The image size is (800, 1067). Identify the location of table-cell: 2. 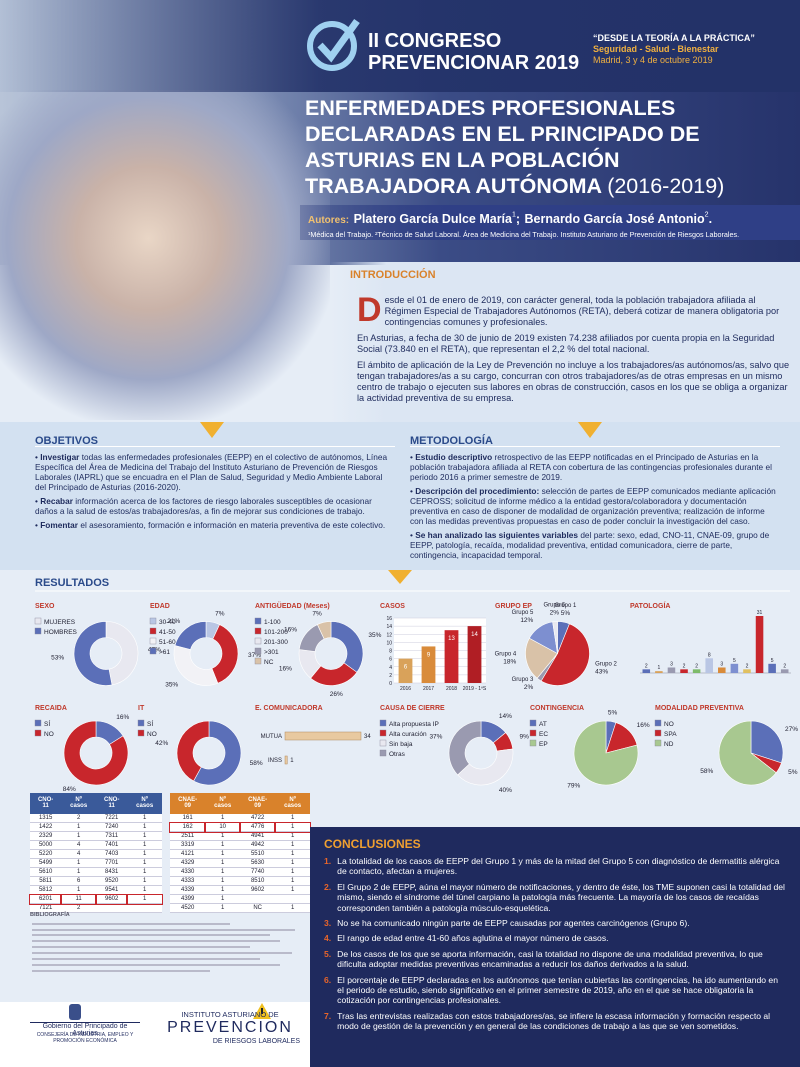
(79, 908).